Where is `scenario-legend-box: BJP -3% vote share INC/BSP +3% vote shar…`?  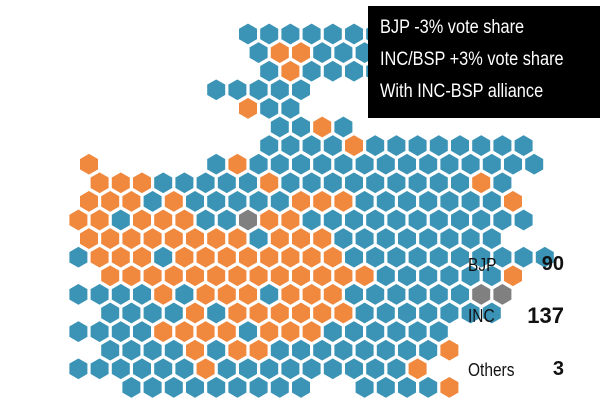
scenario-legend-box: BJP -3% vote share INC/BSP +3% vote shar… is located at coordinates (484, 62).